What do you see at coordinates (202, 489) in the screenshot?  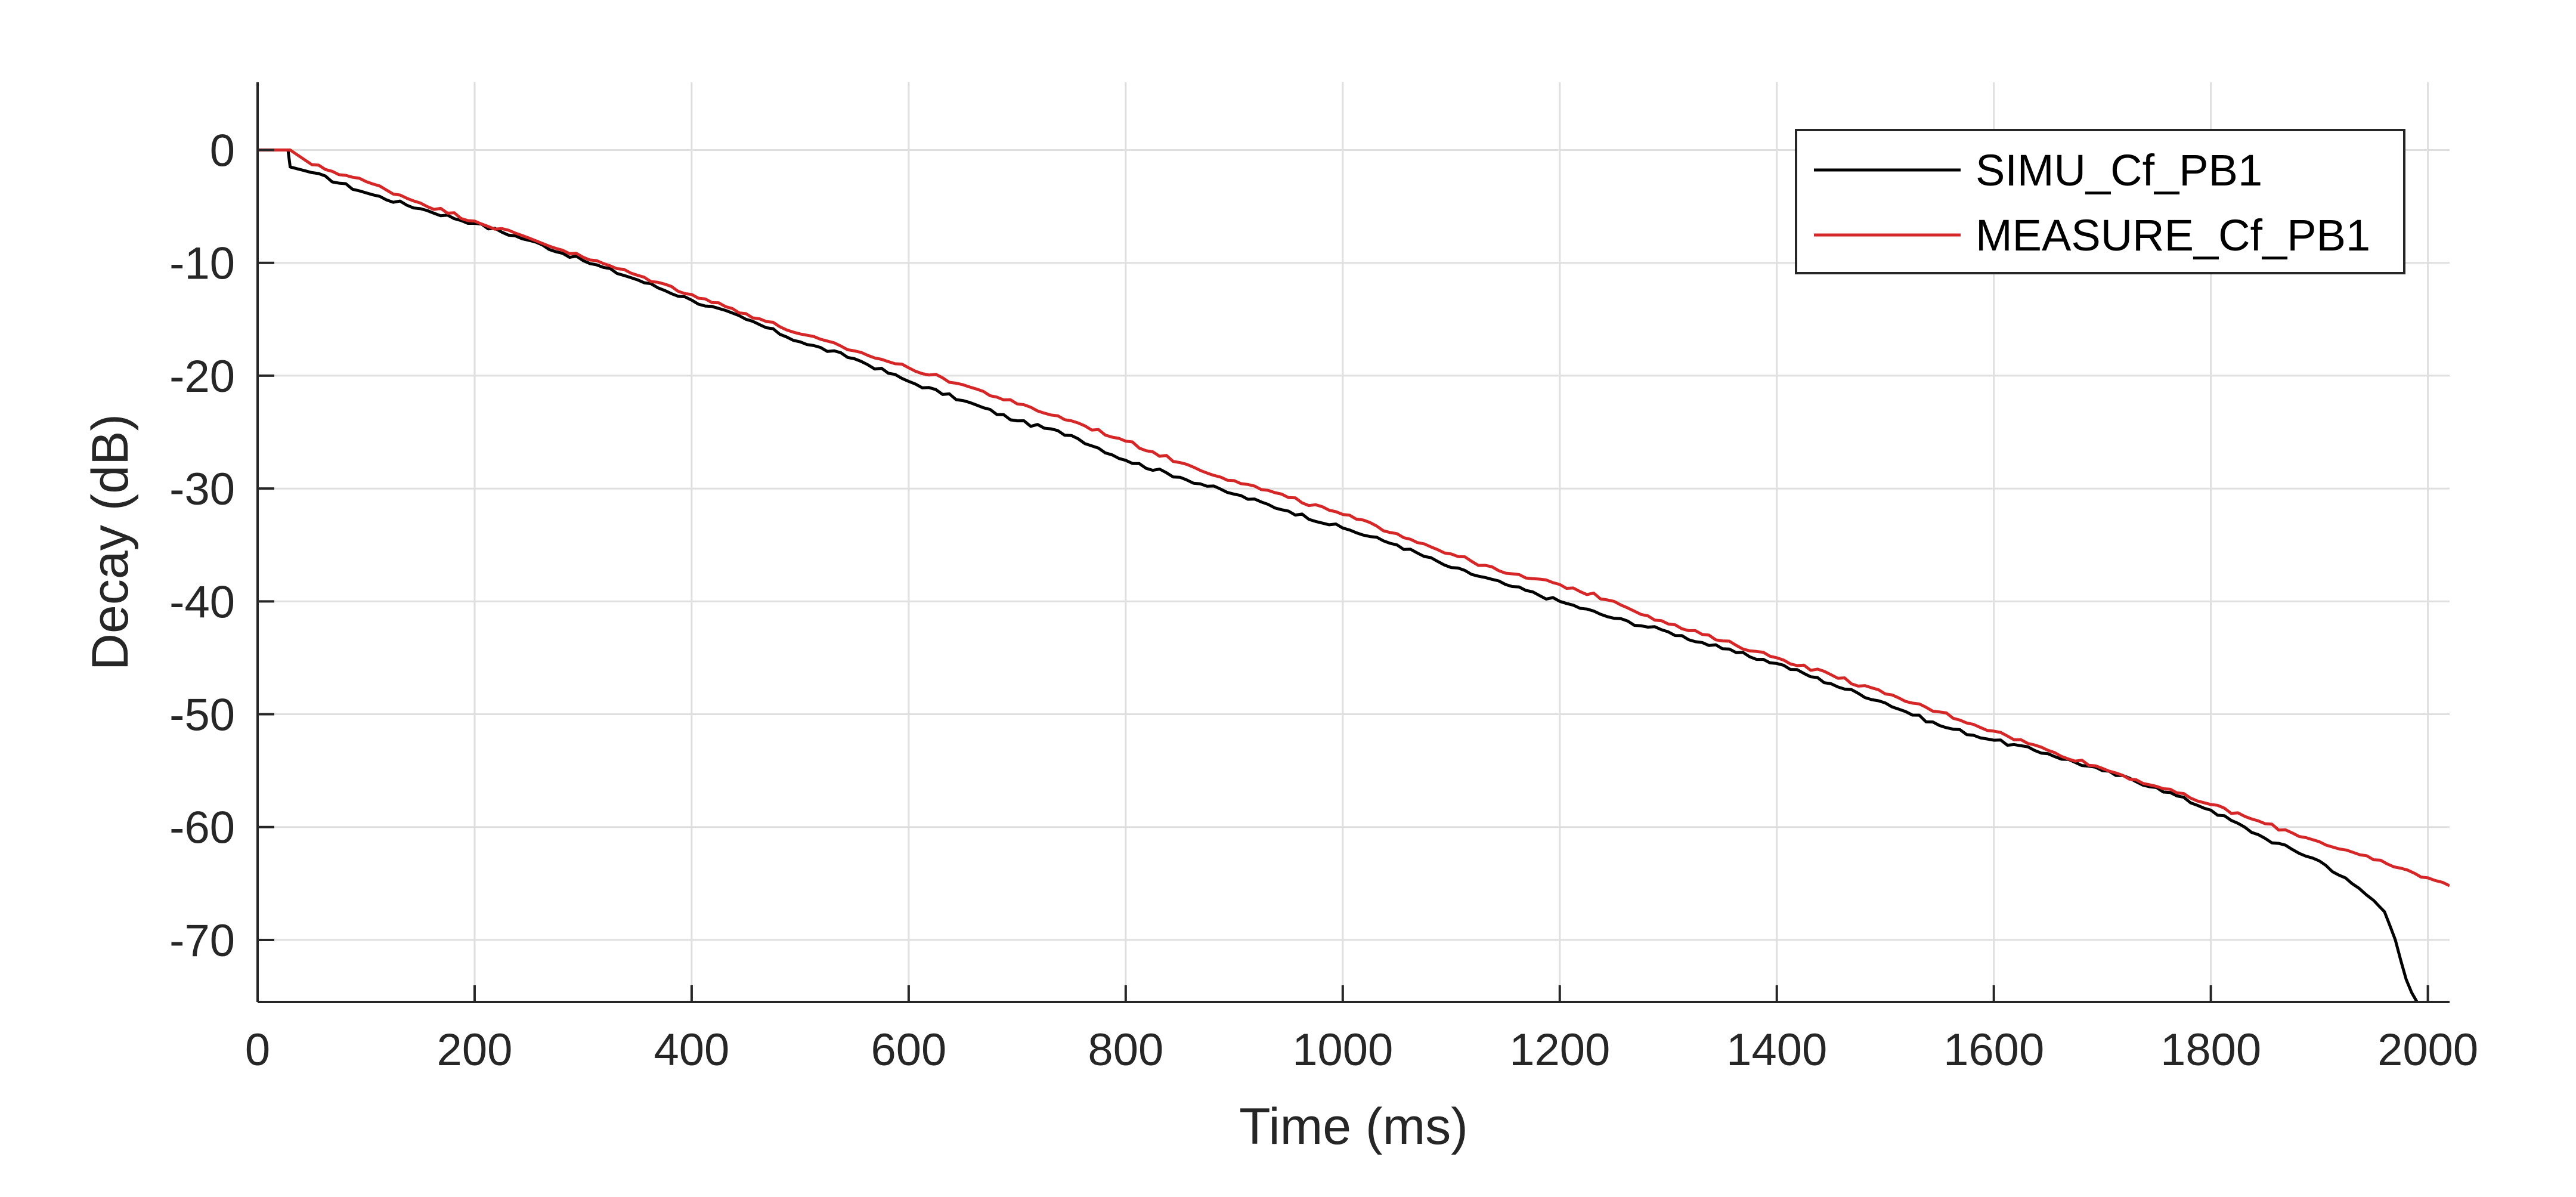 I see `y-tick-label: -30` at bounding box center [202, 489].